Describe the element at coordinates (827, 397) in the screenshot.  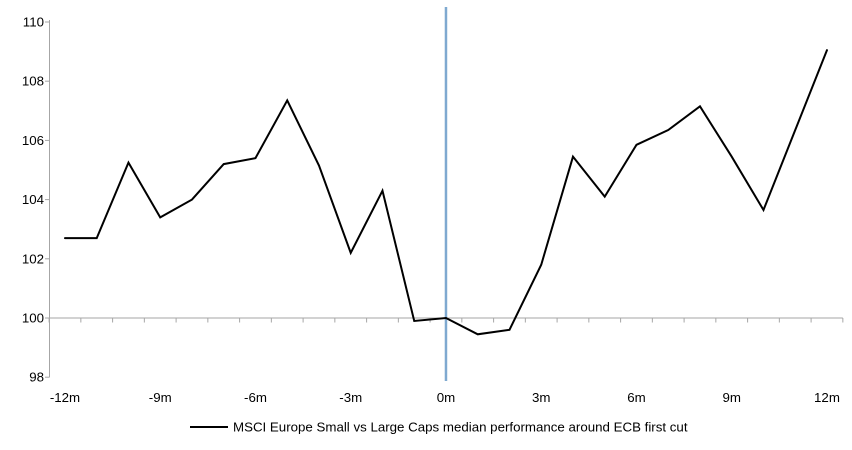
I see `x-tick-label: 12m` at that location.